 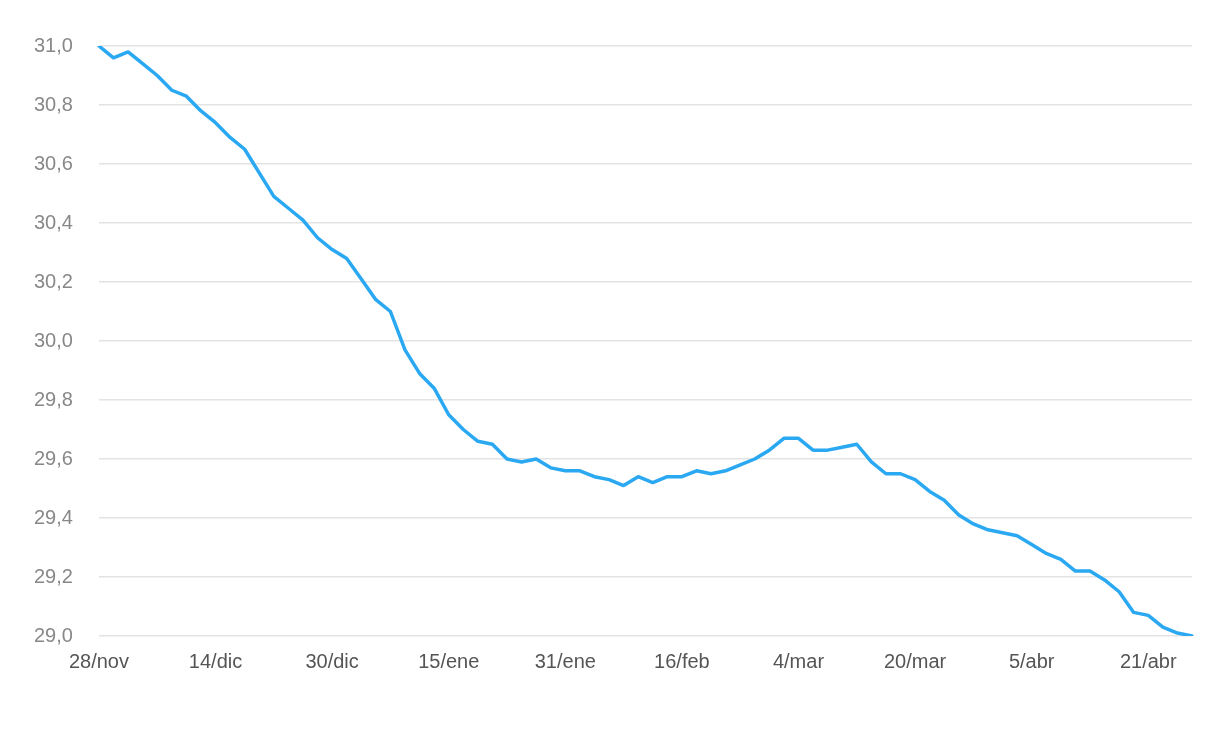 I want to click on x-tick-label: 30/dic, so click(x=332, y=660).